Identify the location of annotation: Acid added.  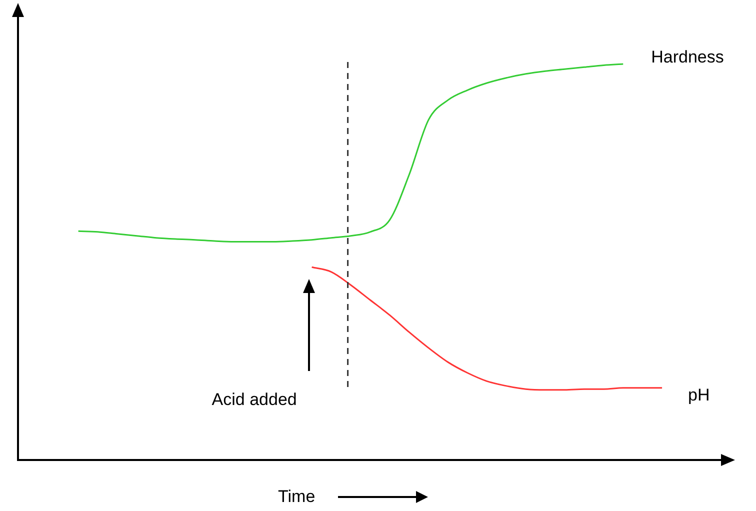
(254, 400).